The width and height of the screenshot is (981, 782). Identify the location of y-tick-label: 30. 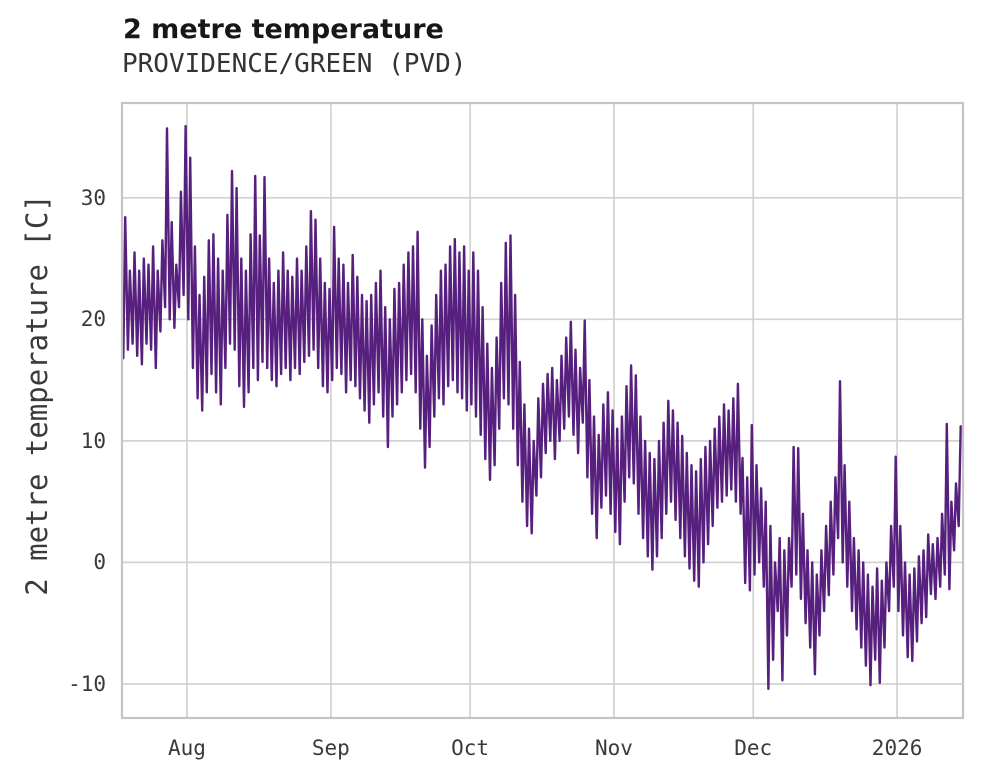
(93, 197).